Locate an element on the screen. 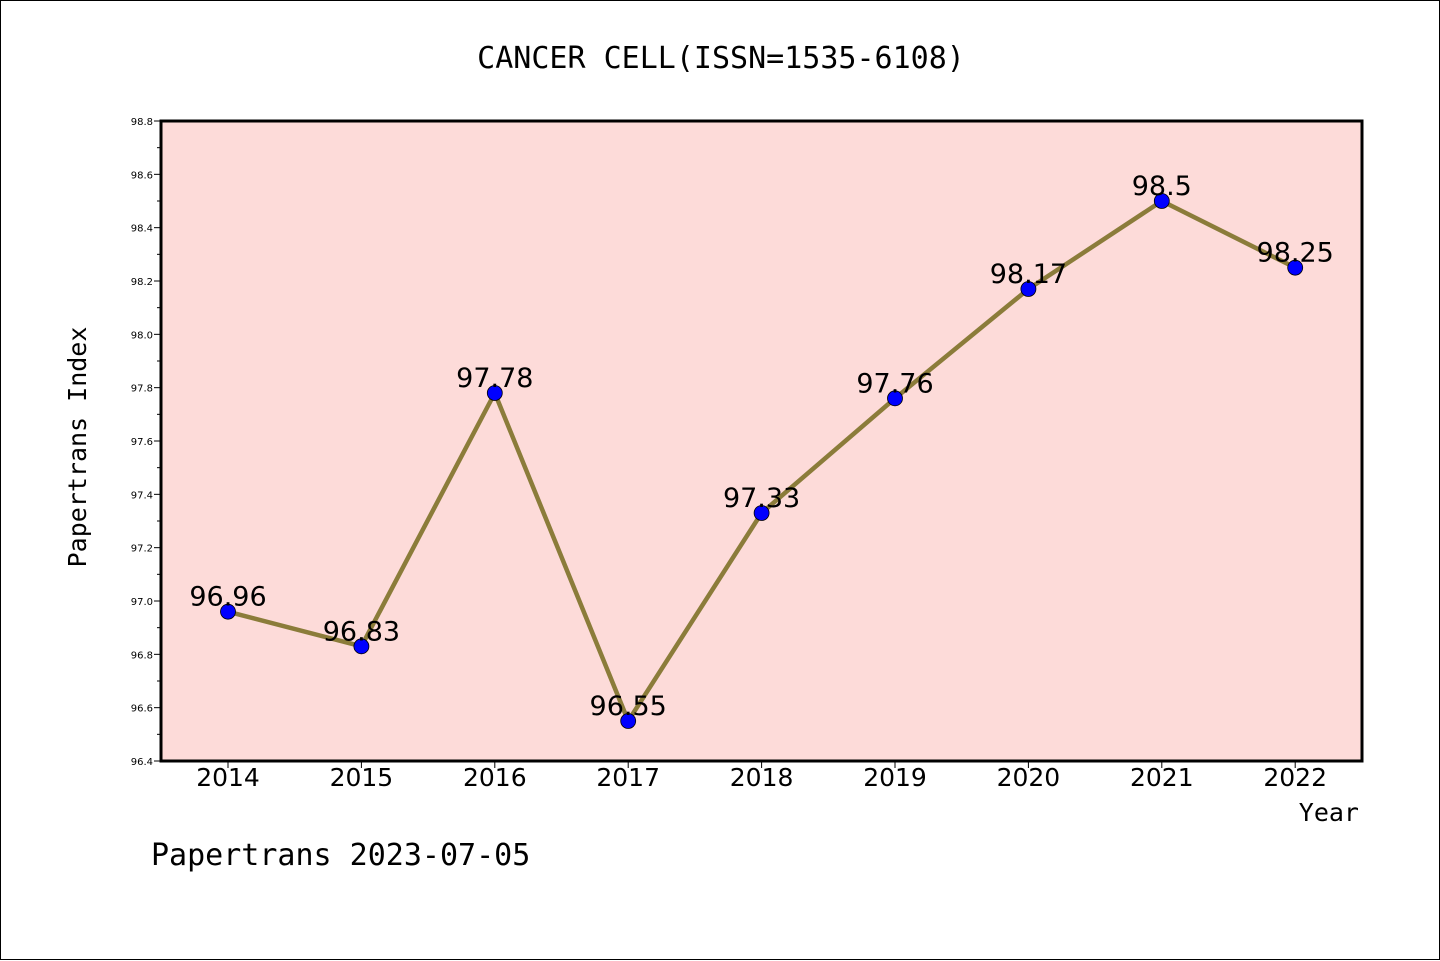 This screenshot has height=961, width=1440. y-tick-label: 98.4 is located at coordinates (142, 229).